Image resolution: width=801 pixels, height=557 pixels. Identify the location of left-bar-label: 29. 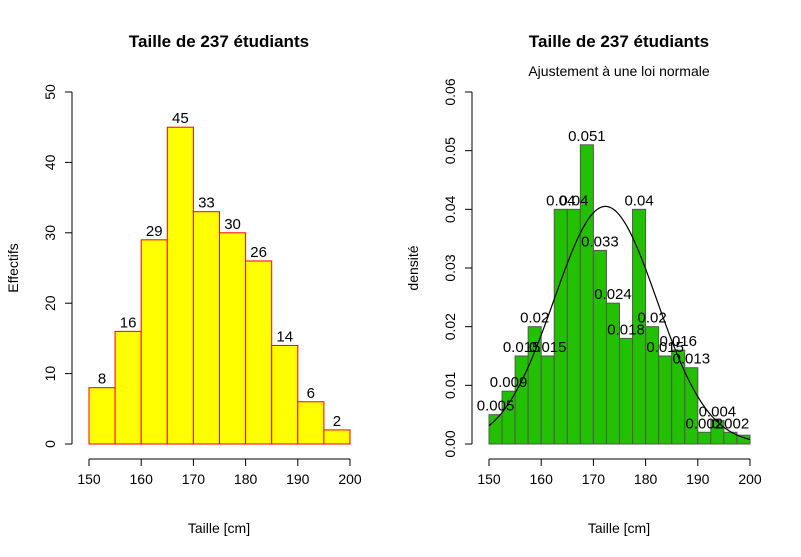
(154, 231).